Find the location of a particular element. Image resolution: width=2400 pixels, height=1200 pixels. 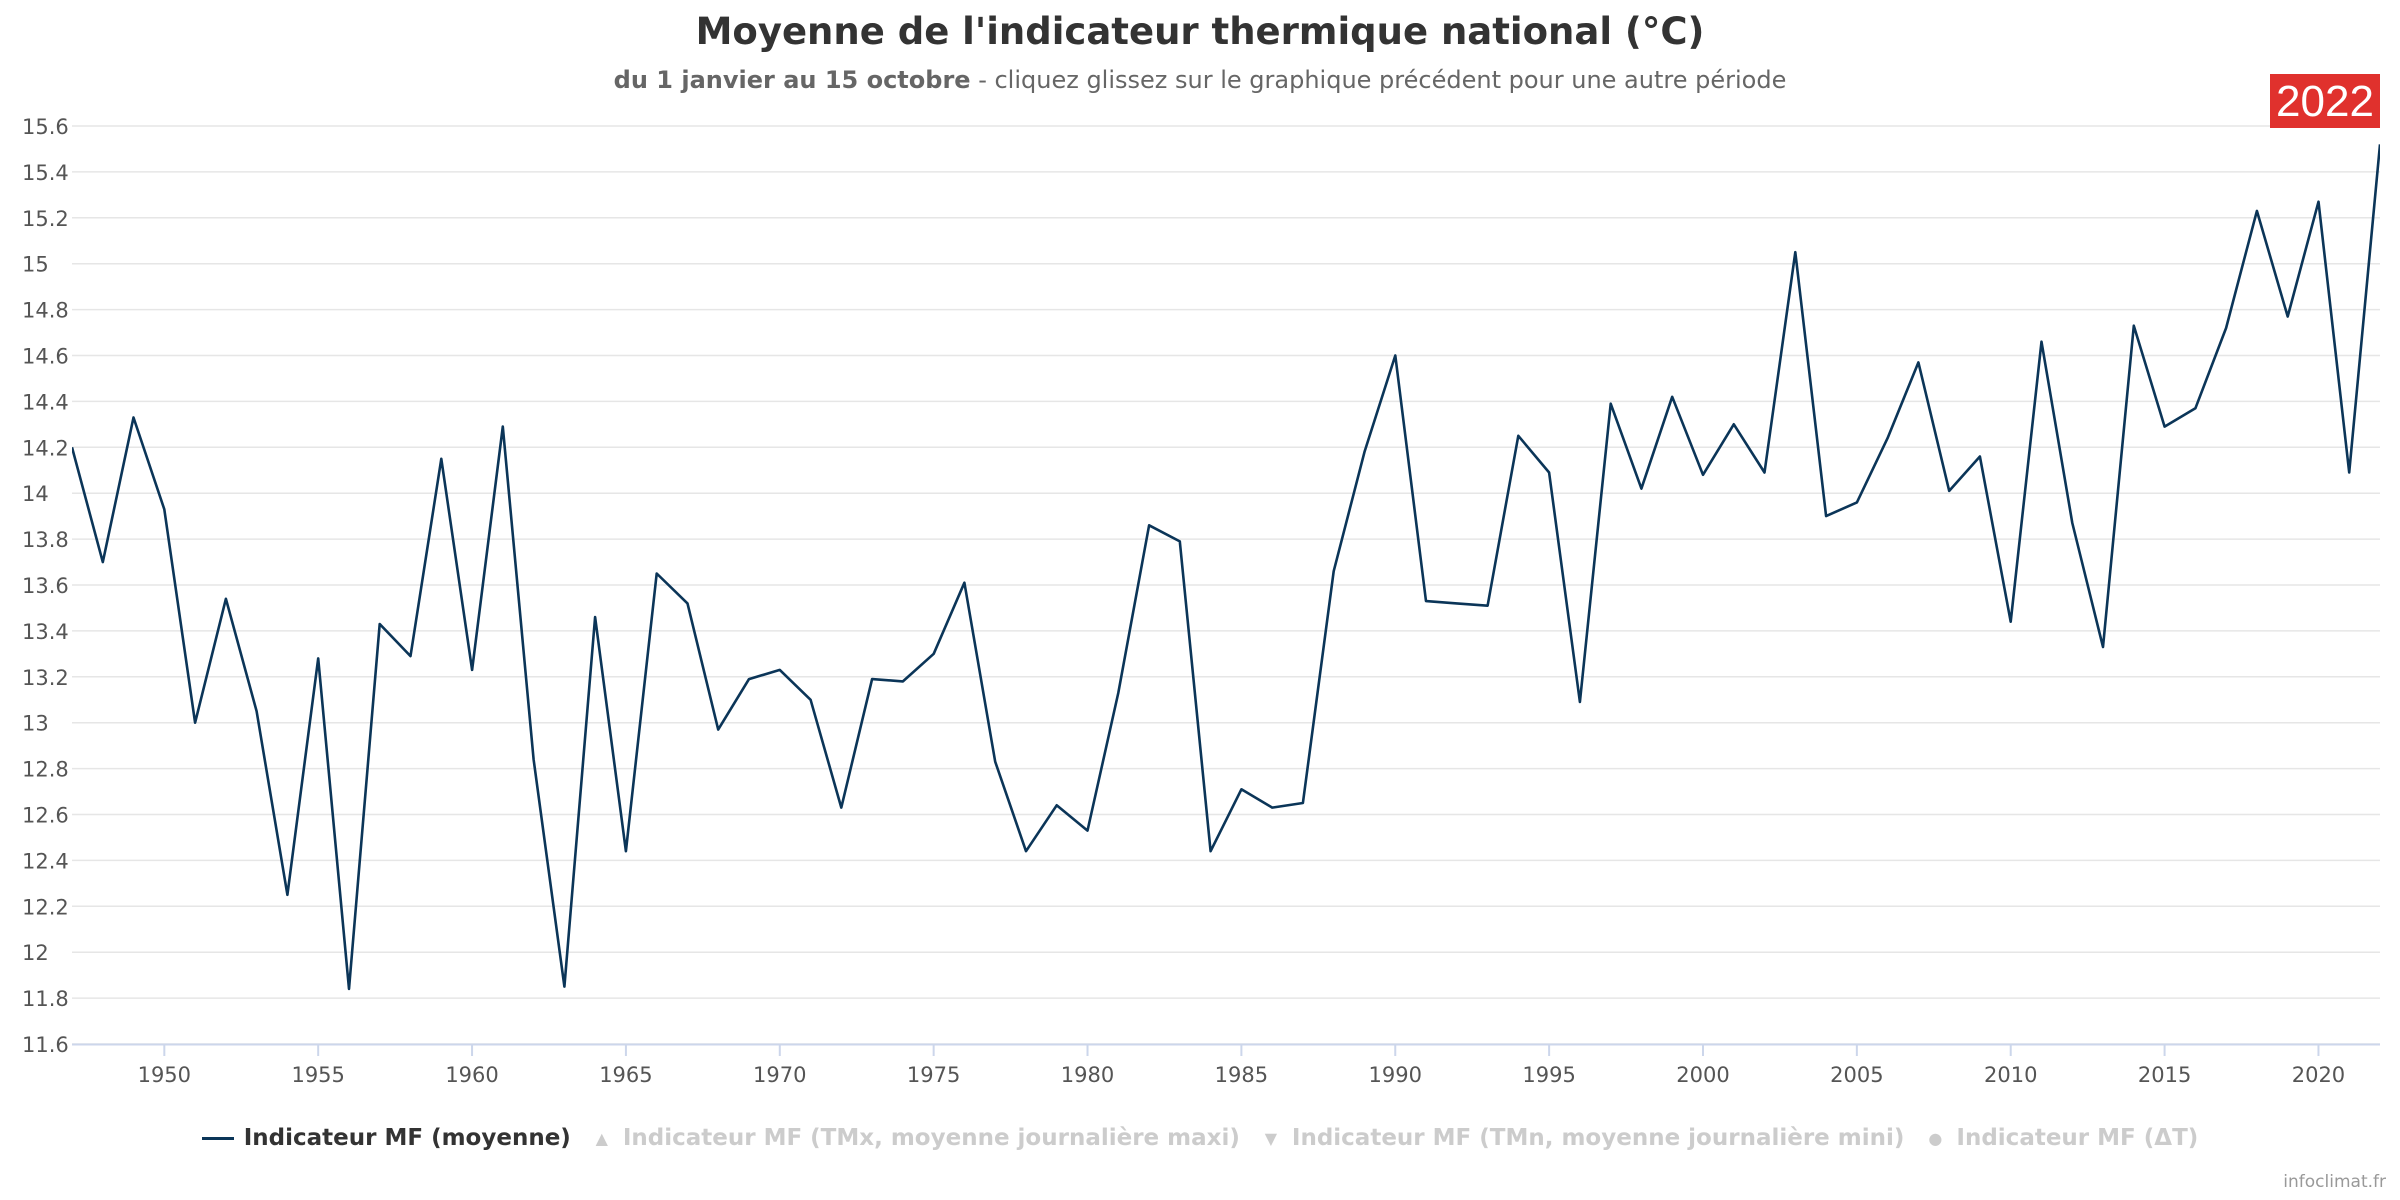

data-point-1951 is located at coordinates (195, 723).